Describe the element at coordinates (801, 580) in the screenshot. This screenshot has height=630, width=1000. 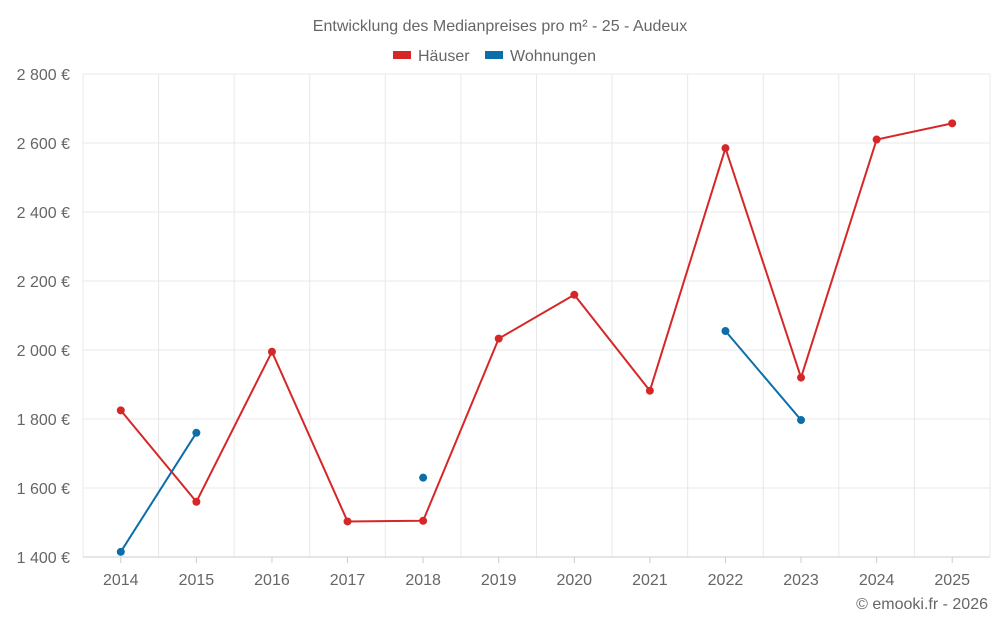
I see `x-tick-label: 2023` at that location.